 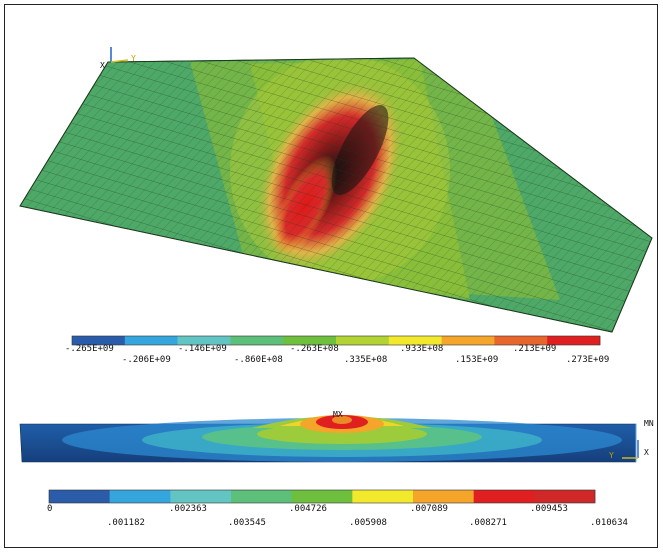 What do you see at coordinates (133, 58) in the screenshot?
I see `axis-label-y-top: Y` at bounding box center [133, 58].